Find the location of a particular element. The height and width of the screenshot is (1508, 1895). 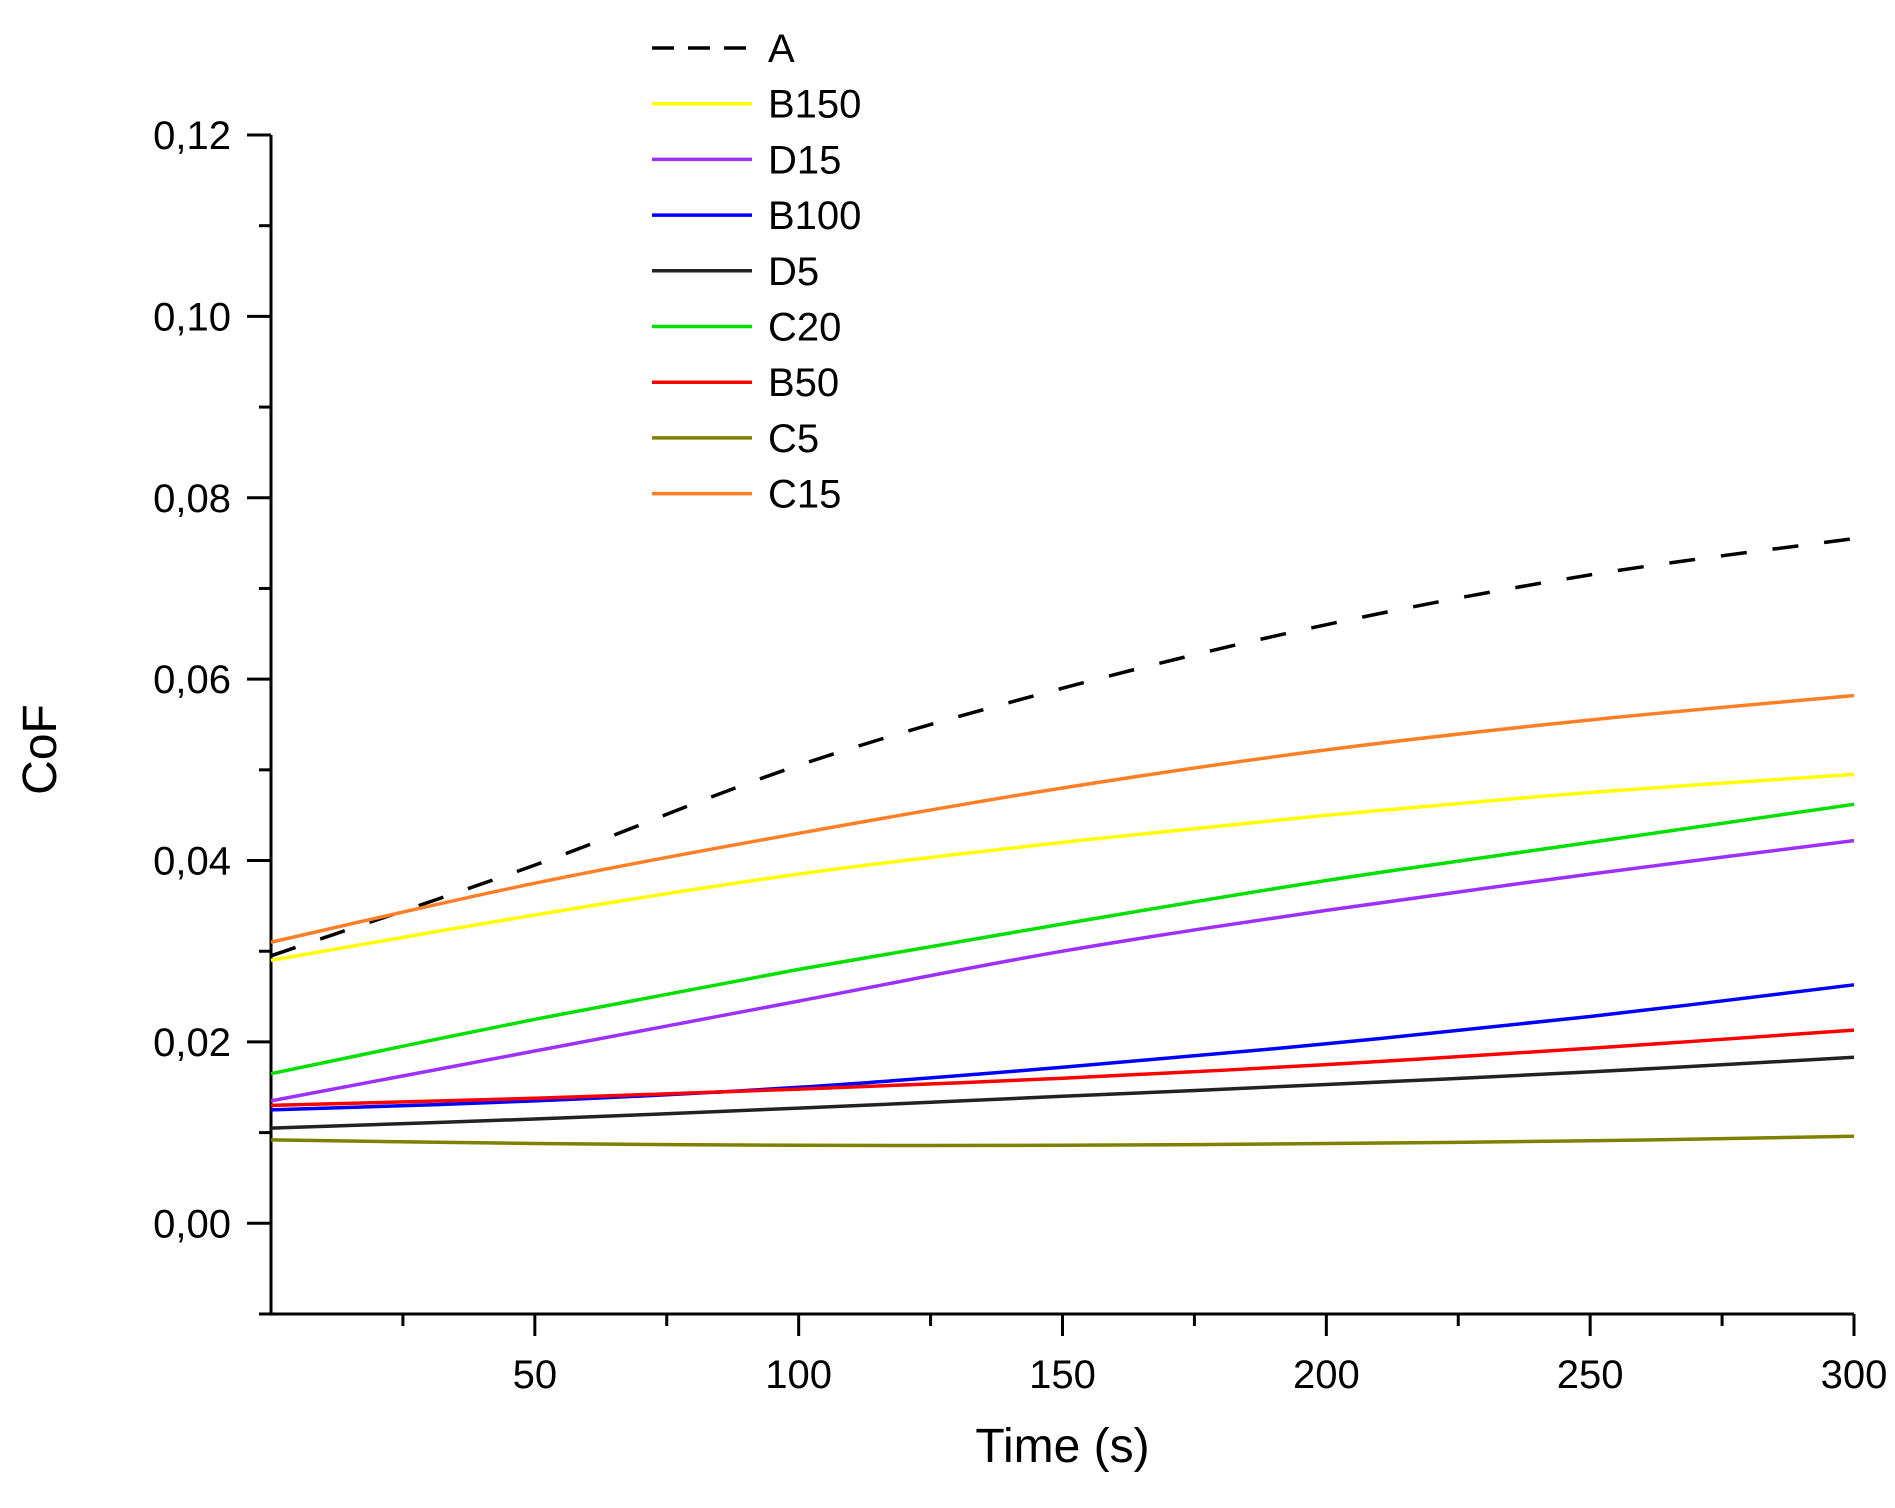

y-tick-label: 0,08 is located at coordinates (192, 499).